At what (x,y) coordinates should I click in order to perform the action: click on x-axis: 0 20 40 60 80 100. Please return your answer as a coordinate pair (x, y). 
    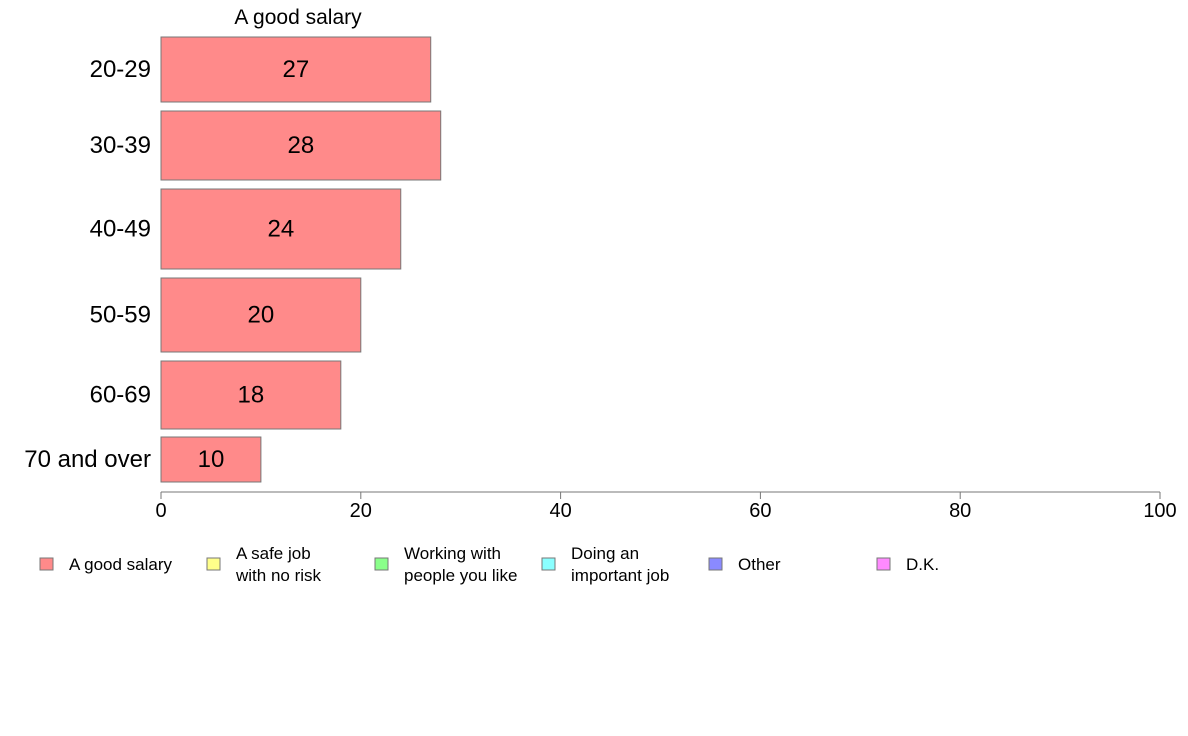
    Looking at the image, I should click on (666, 506).